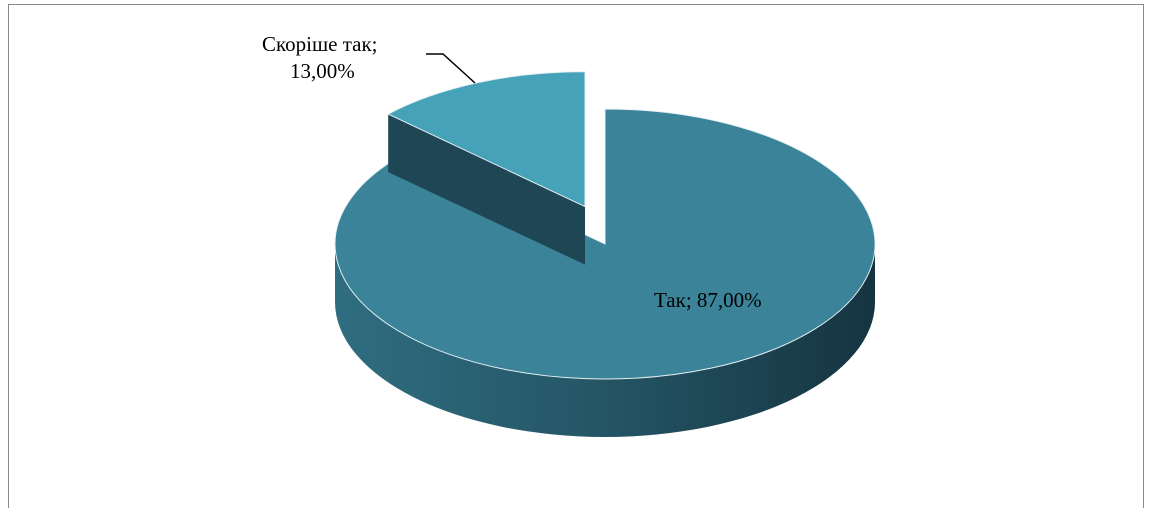  What do you see at coordinates (451, 68) in the screenshot?
I see `slice-skorishe-tak-leader-line` at bounding box center [451, 68].